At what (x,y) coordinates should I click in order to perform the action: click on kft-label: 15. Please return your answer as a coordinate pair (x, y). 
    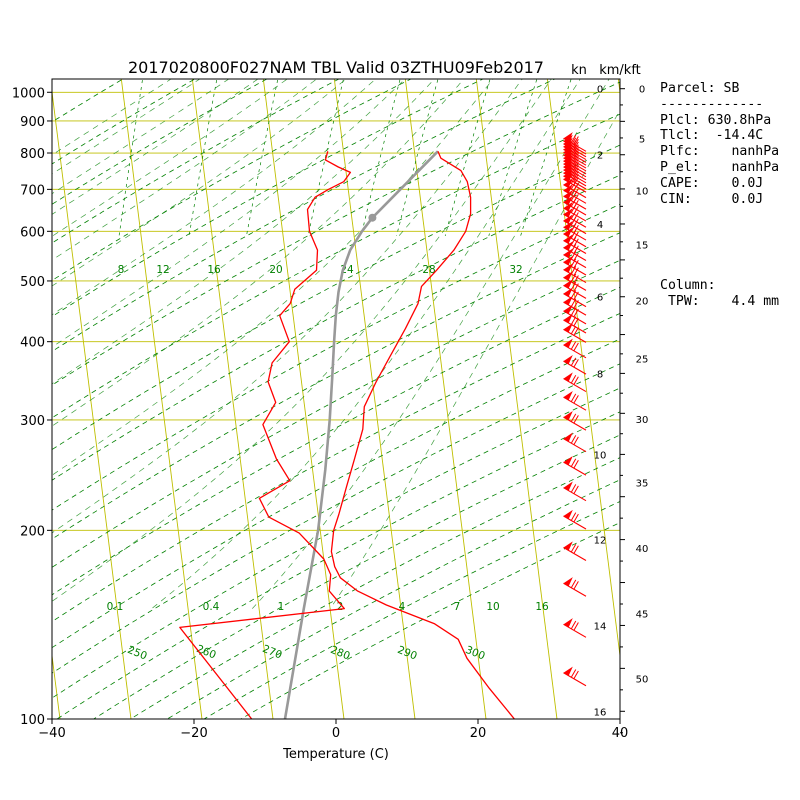
    Looking at the image, I should click on (642, 245).